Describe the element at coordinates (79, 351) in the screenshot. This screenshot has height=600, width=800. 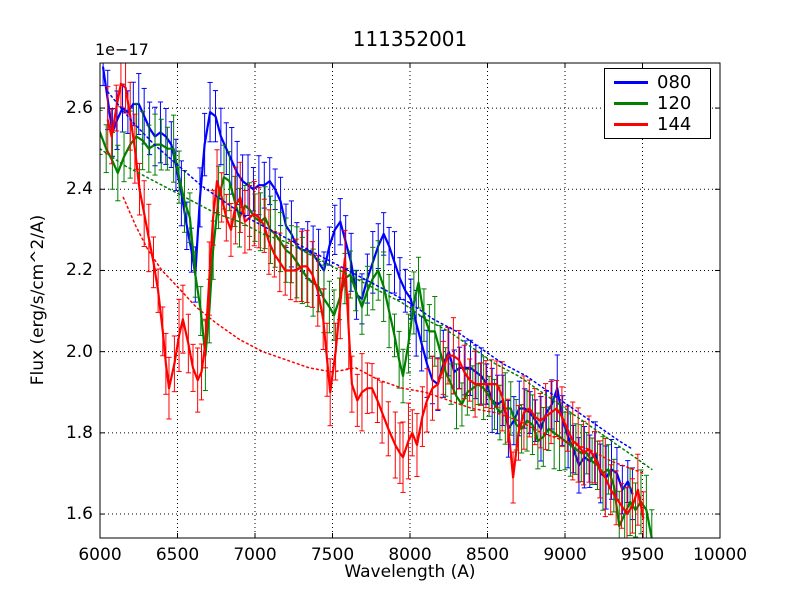
I see `y-tick-label: 2.0` at that location.